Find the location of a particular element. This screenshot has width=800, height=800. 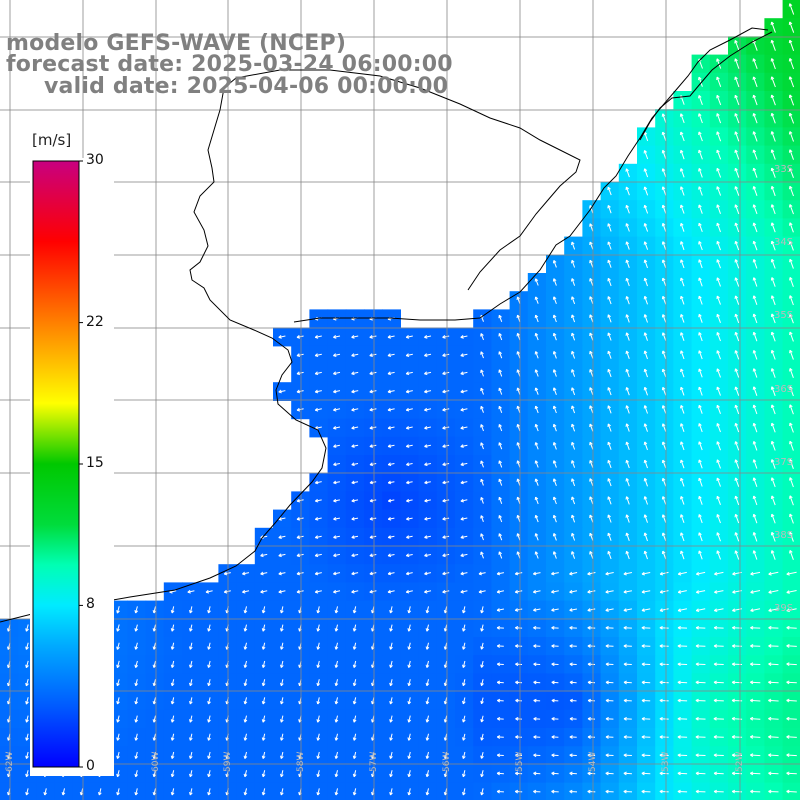

longitude-label: 55W is located at coordinates (520, 762).